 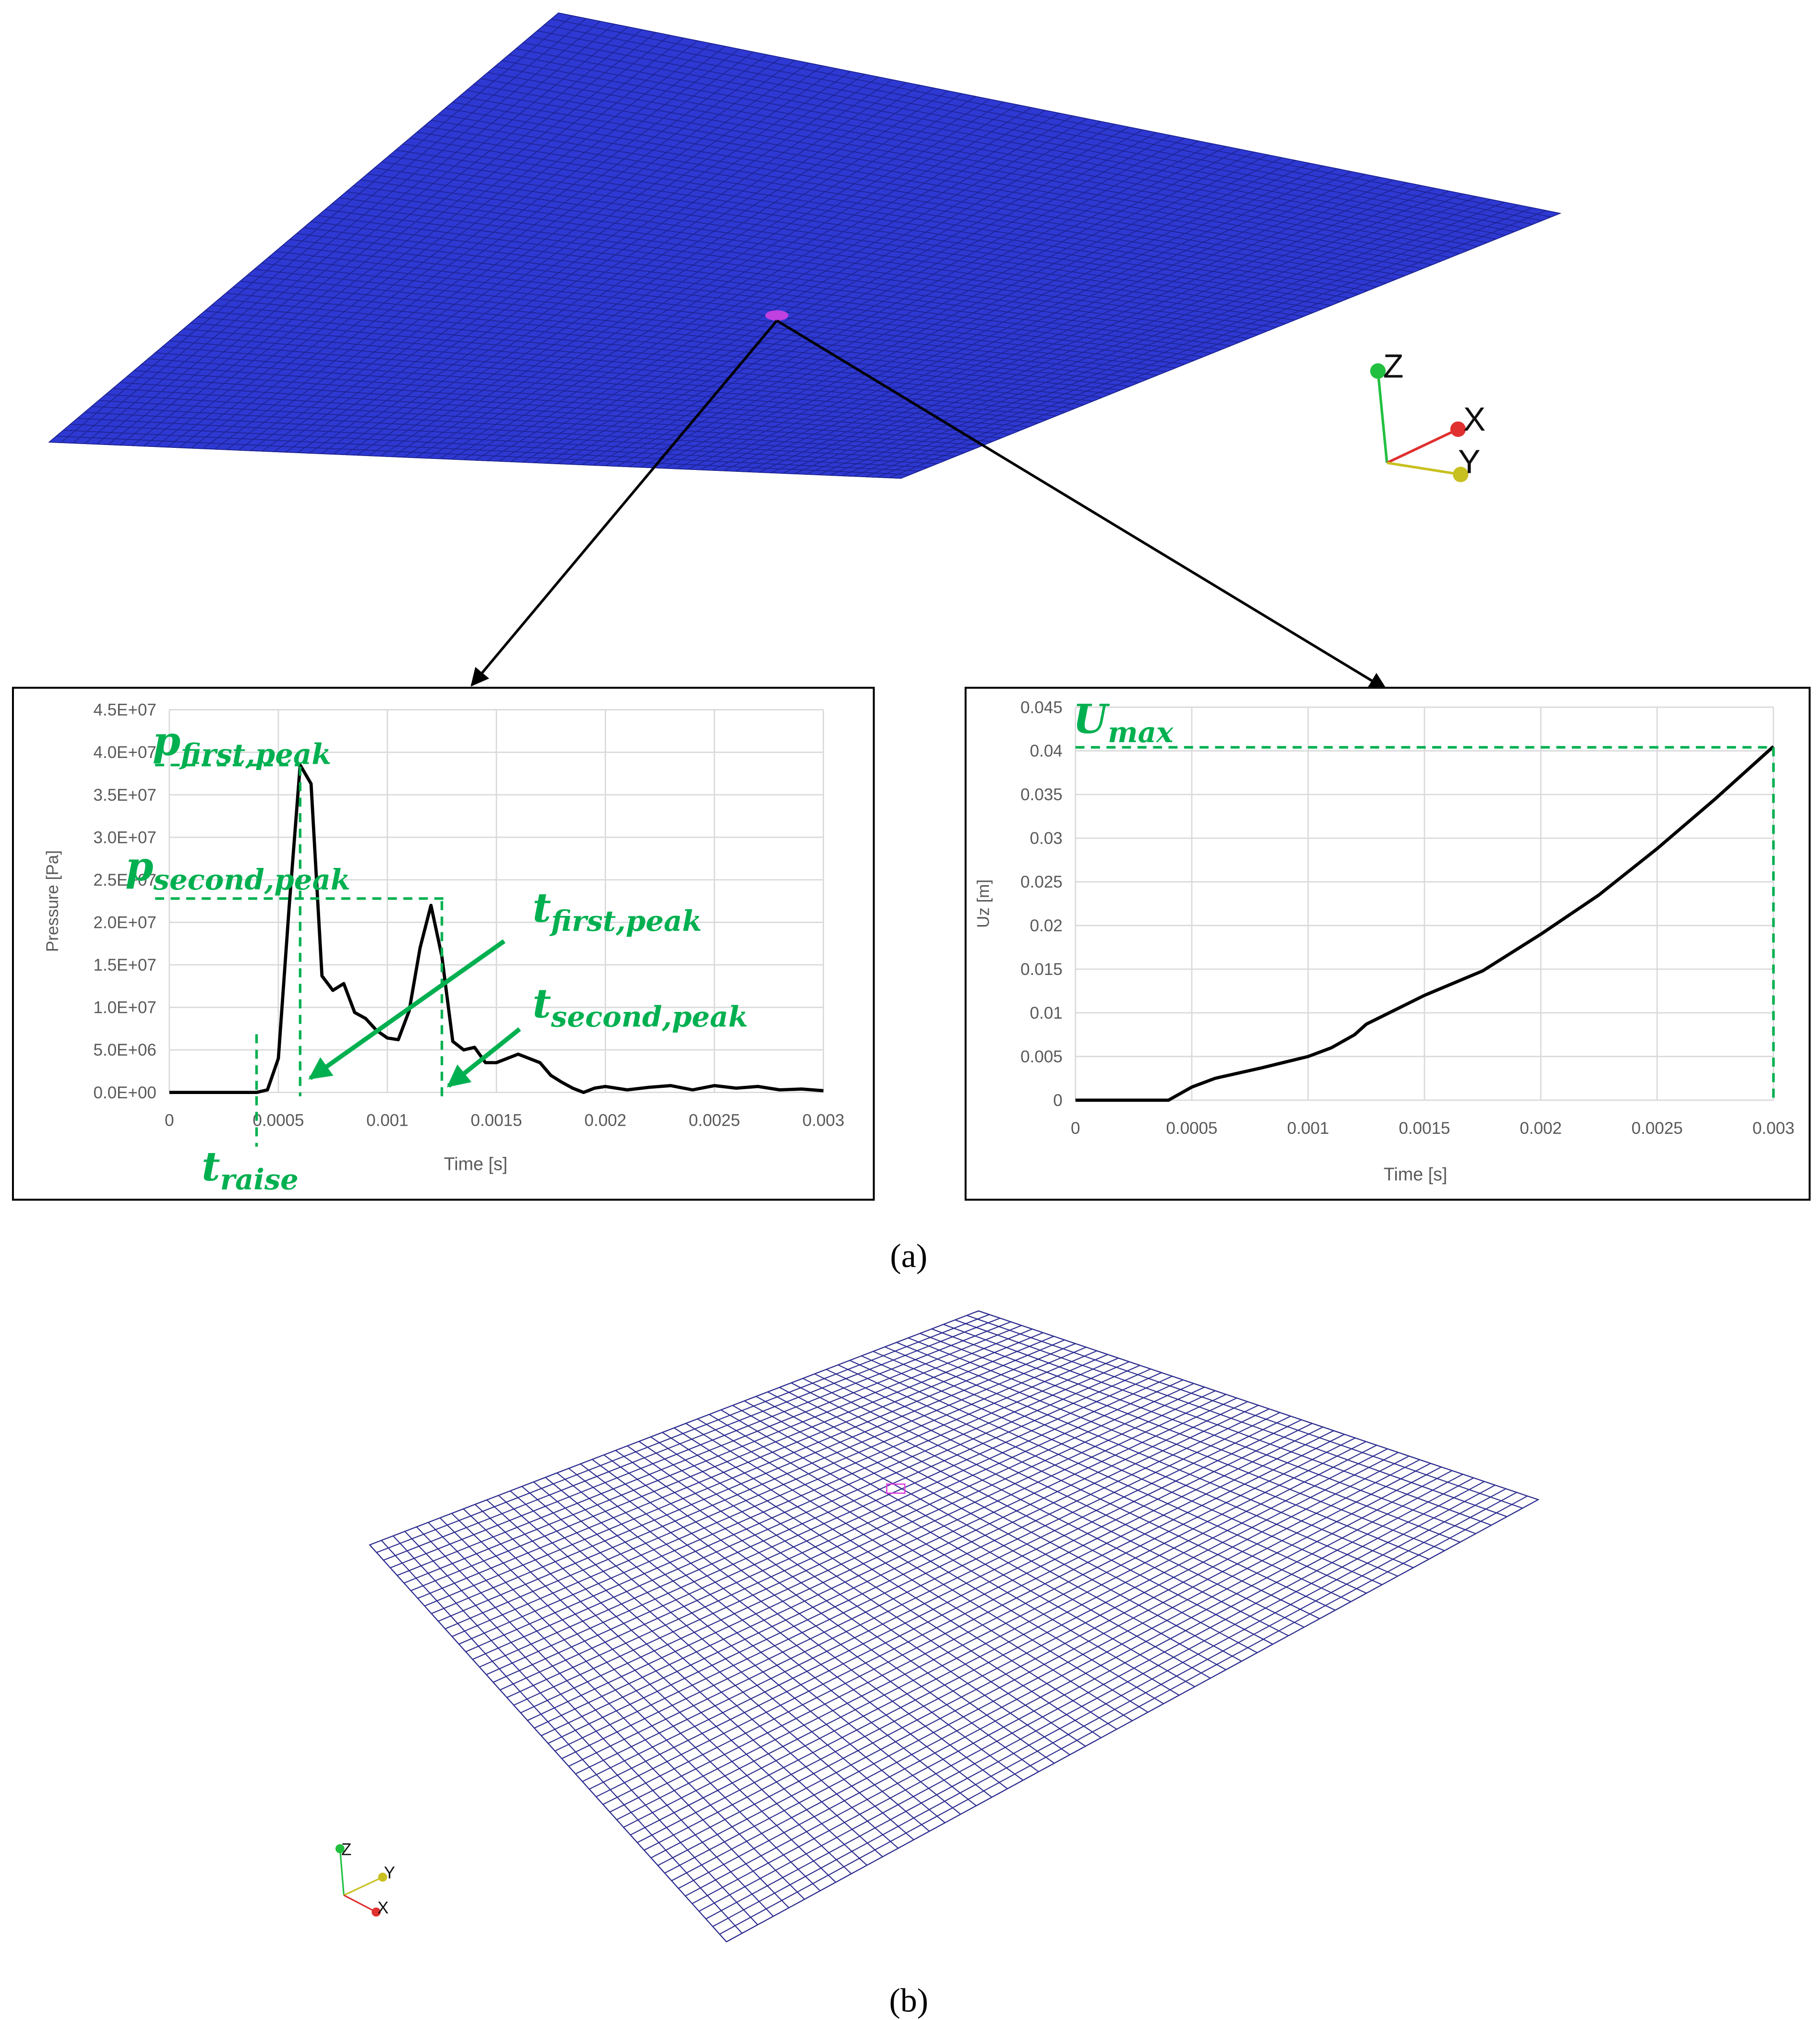 I want to click on y-tick-label: 0.015, so click(x=1042, y=969).